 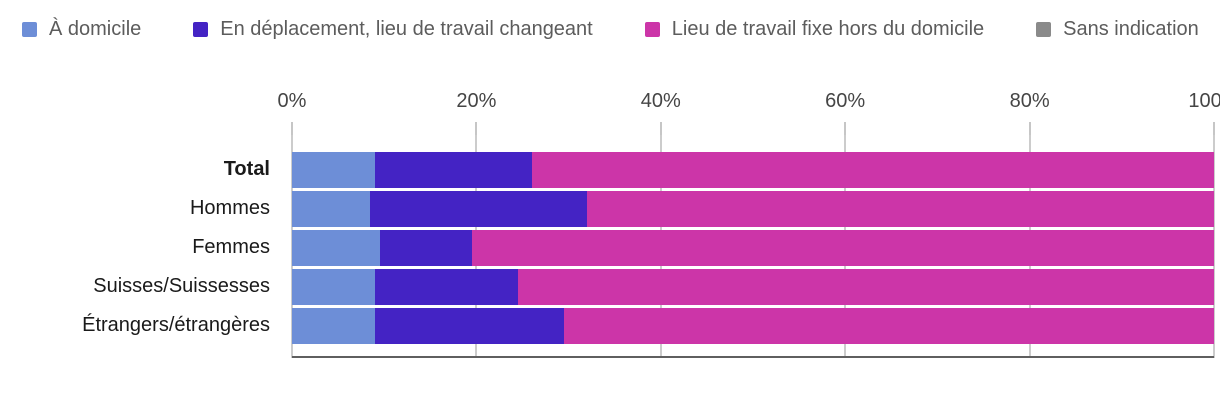 I want to click on ticks-area, so click(x=753, y=128).